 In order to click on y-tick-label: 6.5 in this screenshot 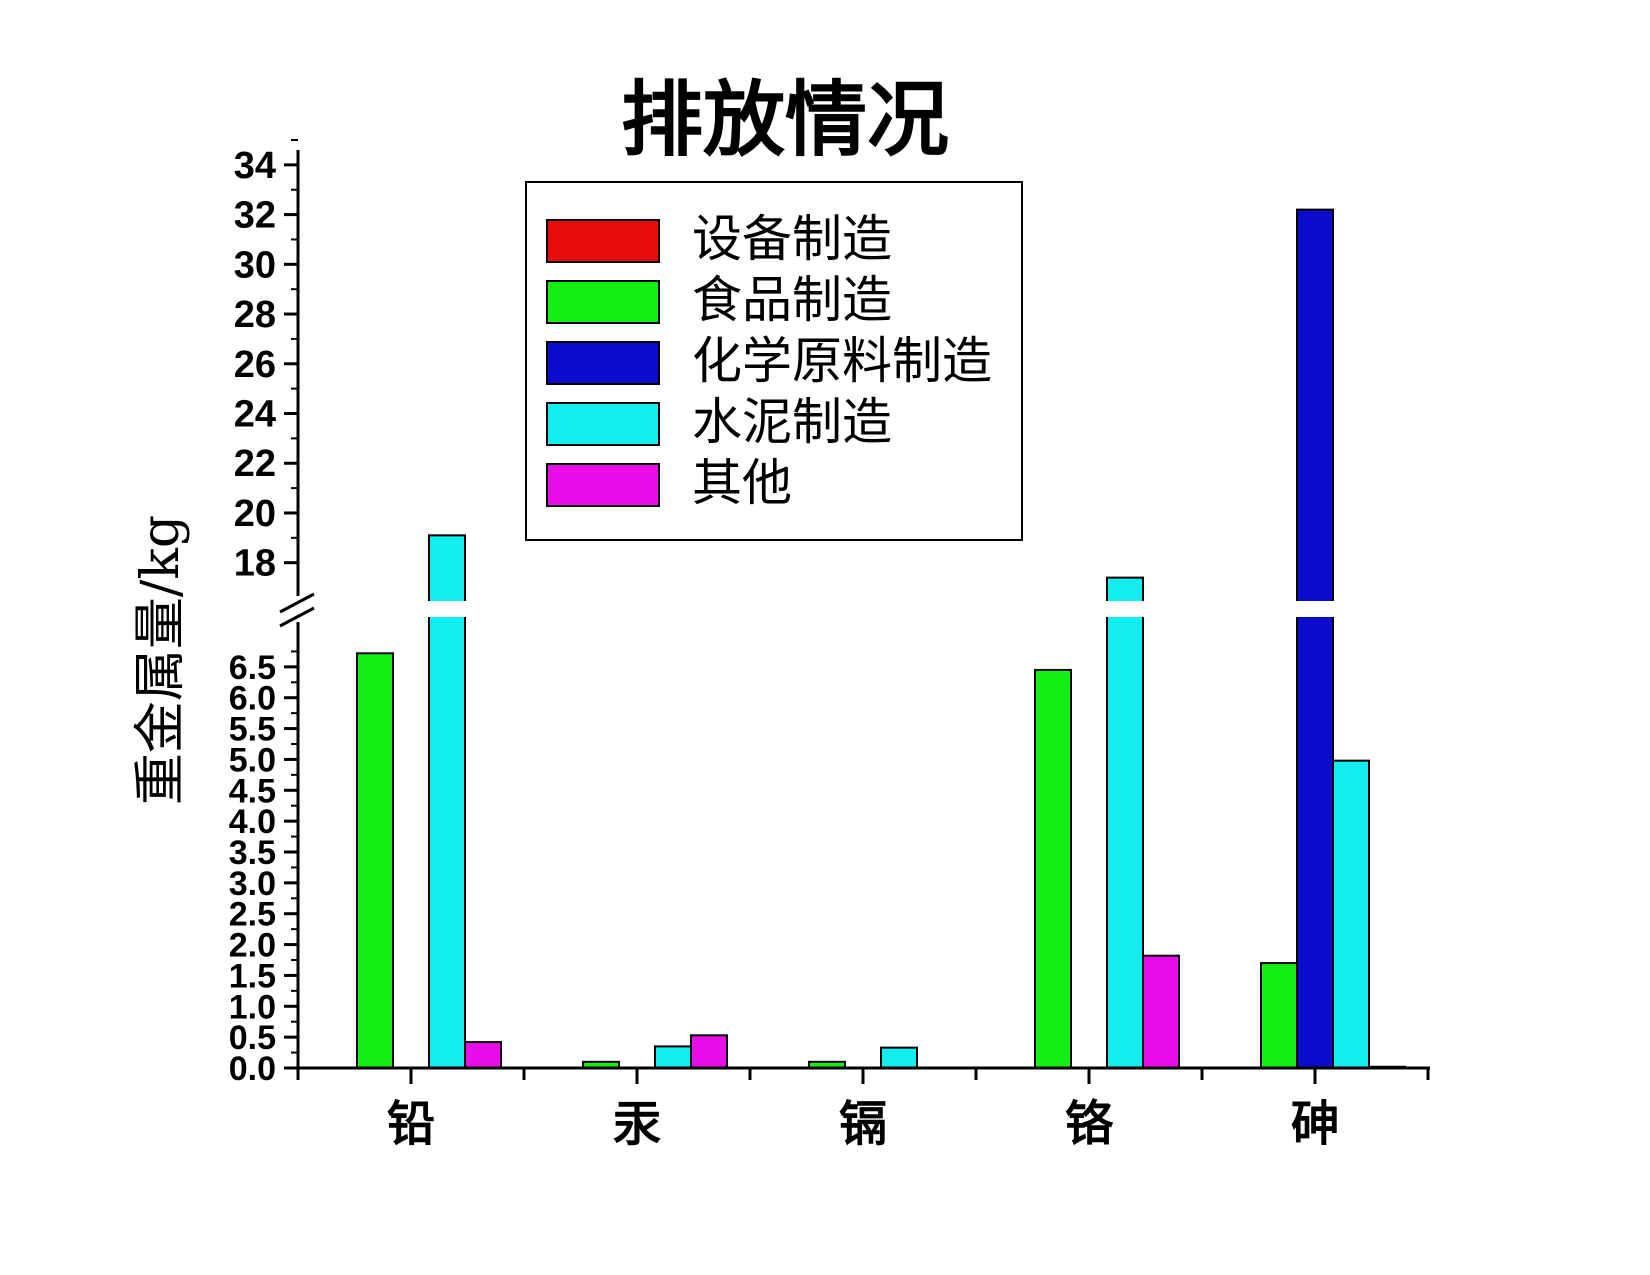, I will do `click(252, 668)`.